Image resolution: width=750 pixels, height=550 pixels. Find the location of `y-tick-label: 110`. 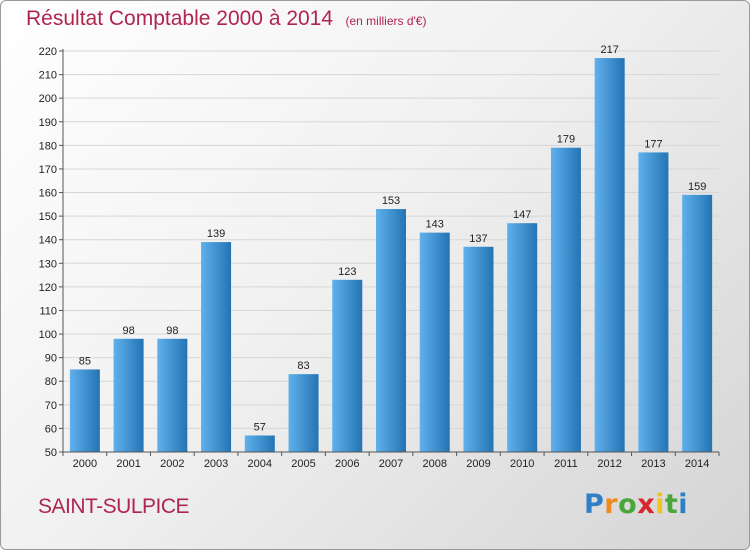

y-tick-label: 110 is located at coordinates (48, 311).